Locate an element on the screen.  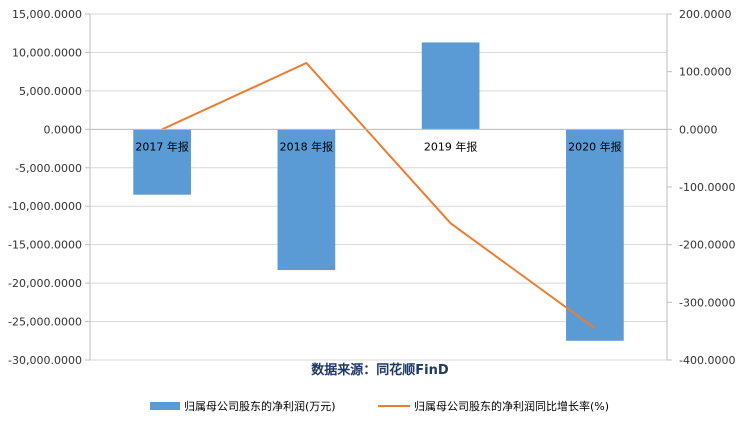
right-axis-tick-label: 200.0000 is located at coordinates (705, 14).